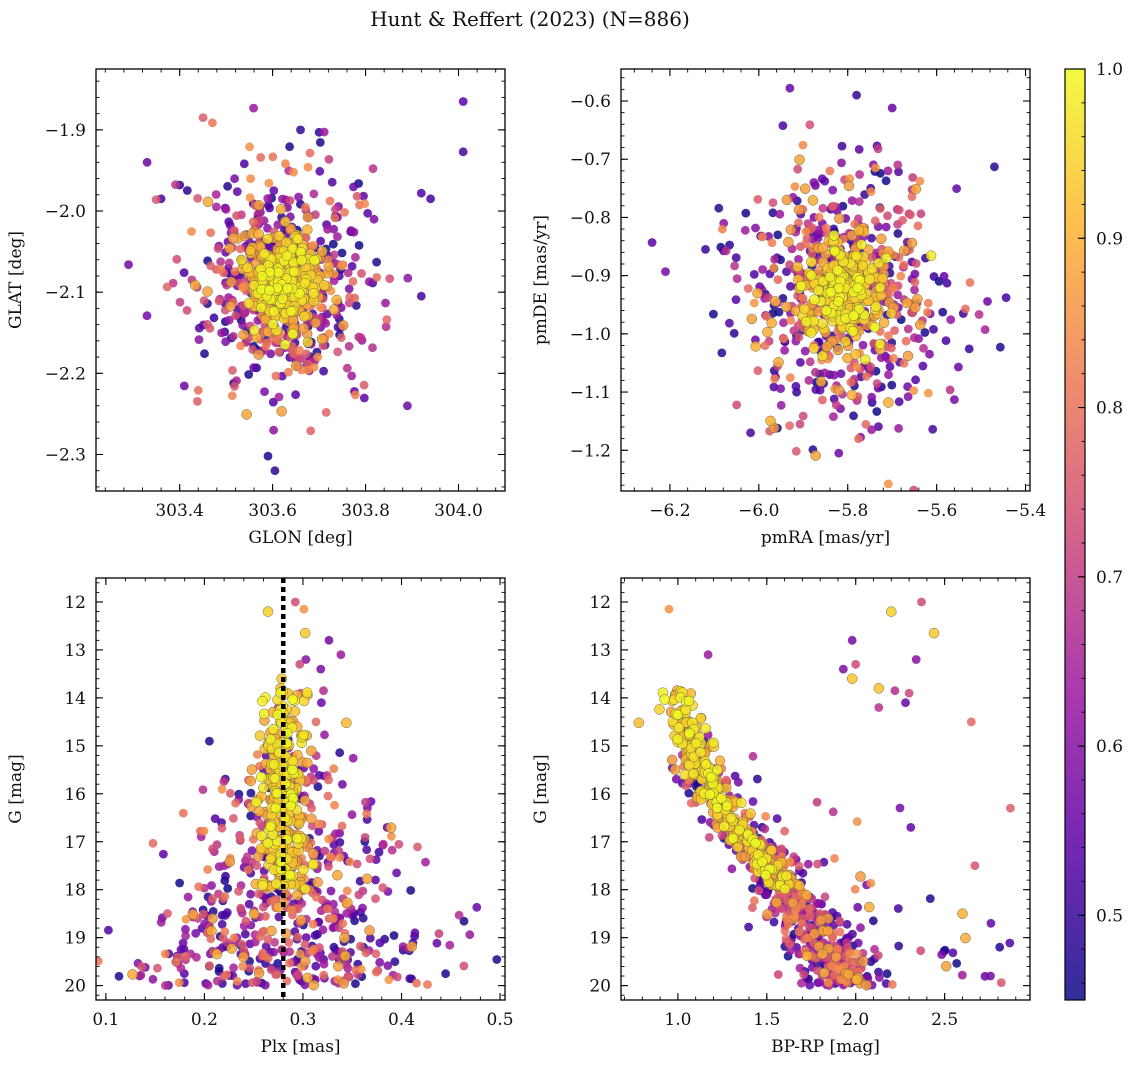 Image resolution: width=1136 pixels, height=1068 pixels. I want to click on y-tick-label: −1.0, so click(590, 335).